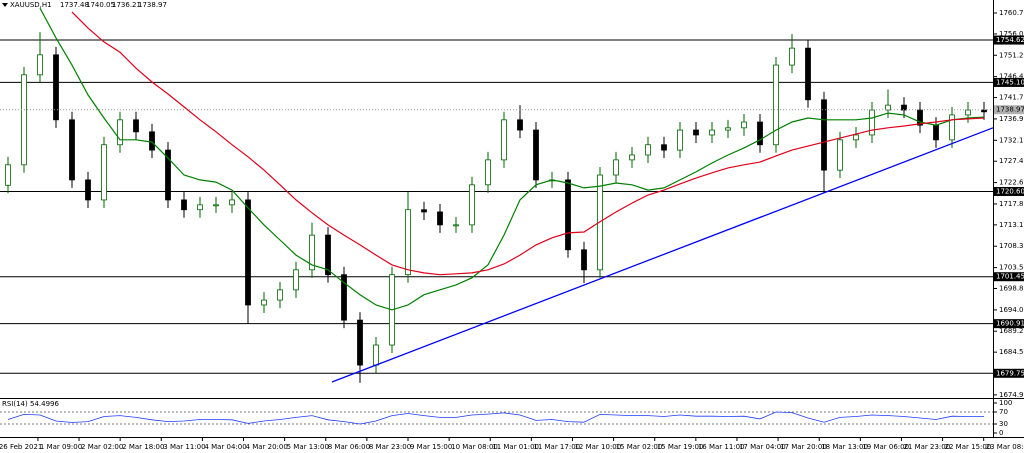 This screenshot has height=453, width=1024. What do you see at coordinates (1011, 55) in the screenshot?
I see `y-tick-label: 1751.20` at bounding box center [1011, 55].